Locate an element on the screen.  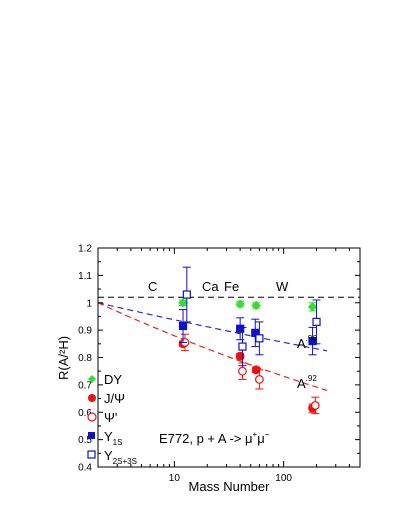
legend-marker-jpsi is located at coordinates (92, 398).